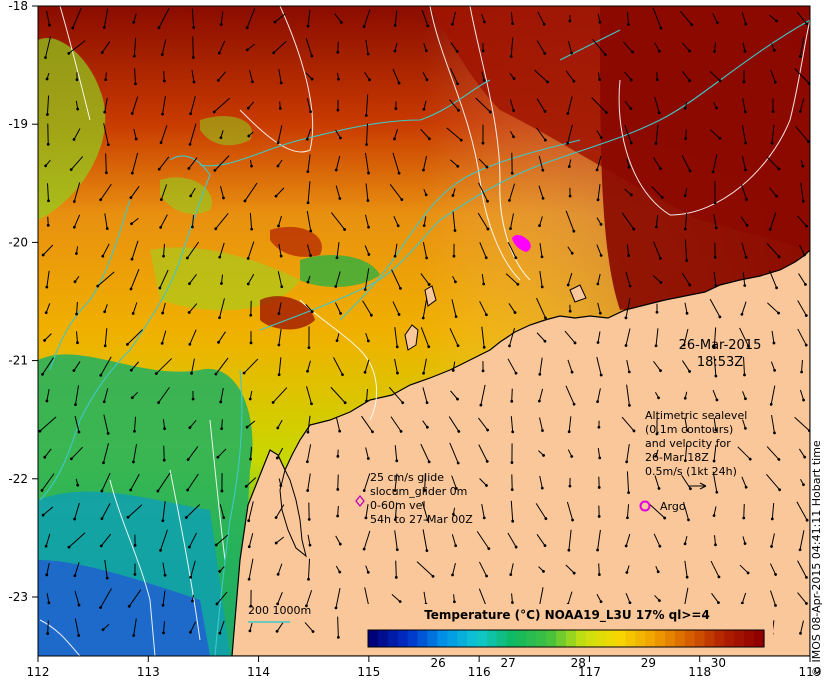 This screenshot has width=840, height=680. What do you see at coordinates (18, 479) in the screenshot?
I see `lat-tick-label: -22` at bounding box center [18, 479].